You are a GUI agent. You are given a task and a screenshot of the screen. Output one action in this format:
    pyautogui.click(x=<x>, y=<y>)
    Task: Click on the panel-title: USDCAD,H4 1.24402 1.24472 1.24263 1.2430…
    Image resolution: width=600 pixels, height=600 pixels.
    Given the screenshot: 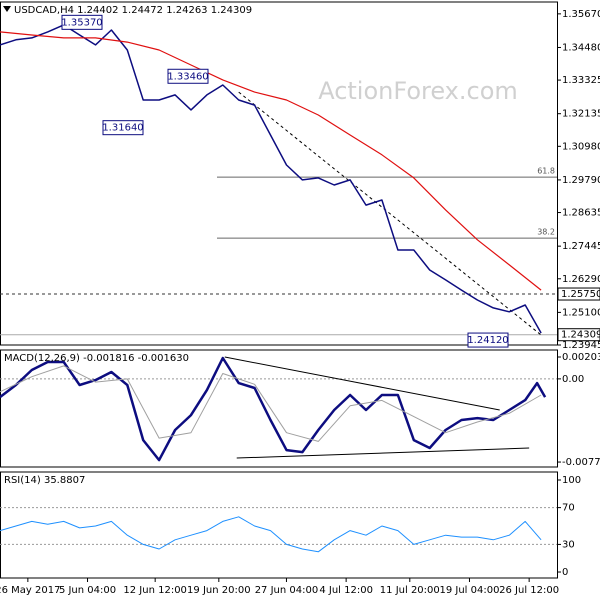 What is the action you would take?
    pyautogui.click(x=133, y=10)
    